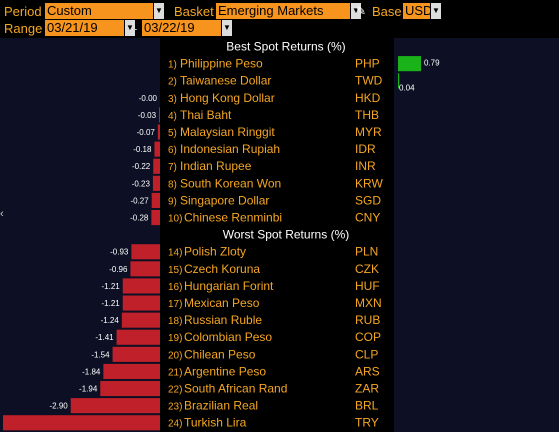 This screenshot has width=559, height=432. What do you see at coordinates (367, 64) in the screenshot?
I see `currency-code: PHP` at bounding box center [367, 64].